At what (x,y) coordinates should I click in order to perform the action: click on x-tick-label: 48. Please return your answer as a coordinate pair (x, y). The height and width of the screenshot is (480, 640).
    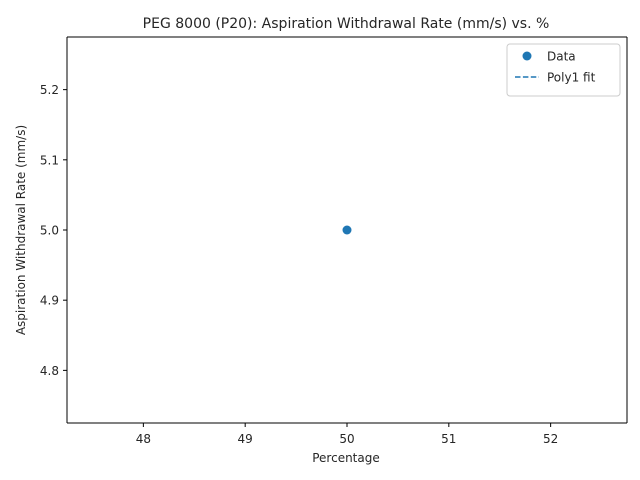
    Looking at the image, I should click on (143, 439).